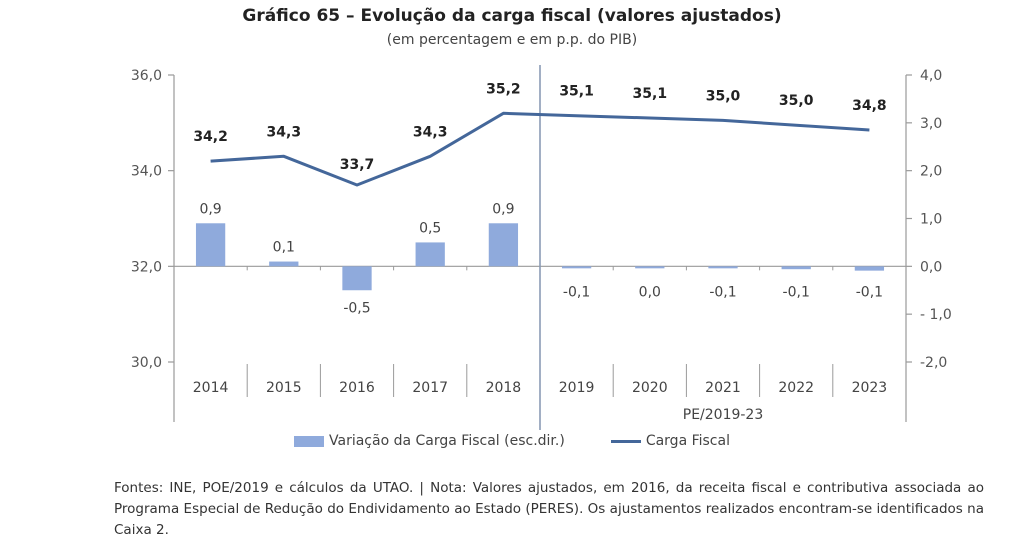 The image size is (1024, 559). Describe the element at coordinates (931, 76) in the screenshot. I see `right-axis-tick-label: 4,0` at that location.